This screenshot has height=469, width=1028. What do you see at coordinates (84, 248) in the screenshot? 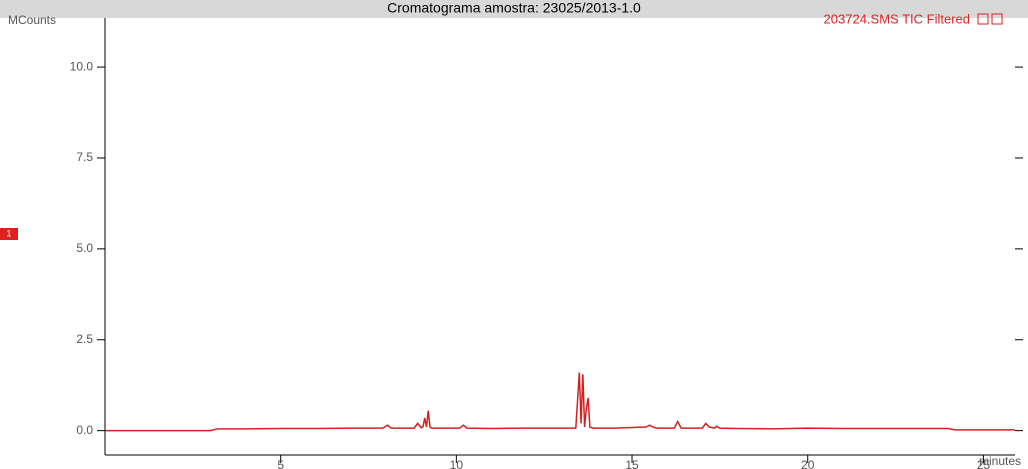
I see `y-tick-label: 5.0` at bounding box center [84, 248].